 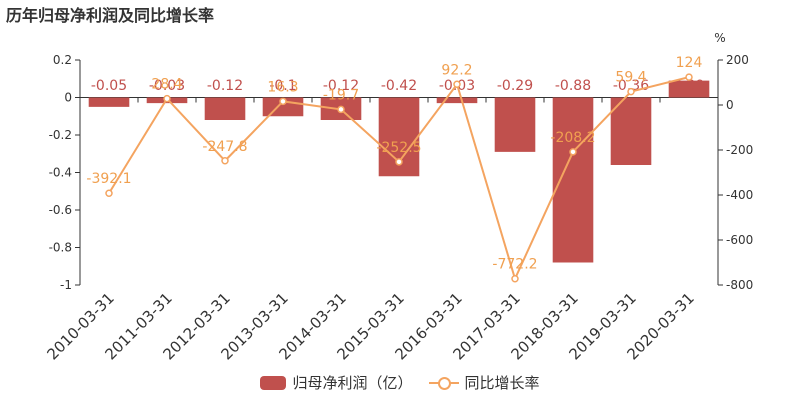 I want to click on right-tick-label: -400, so click(x=739, y=195).